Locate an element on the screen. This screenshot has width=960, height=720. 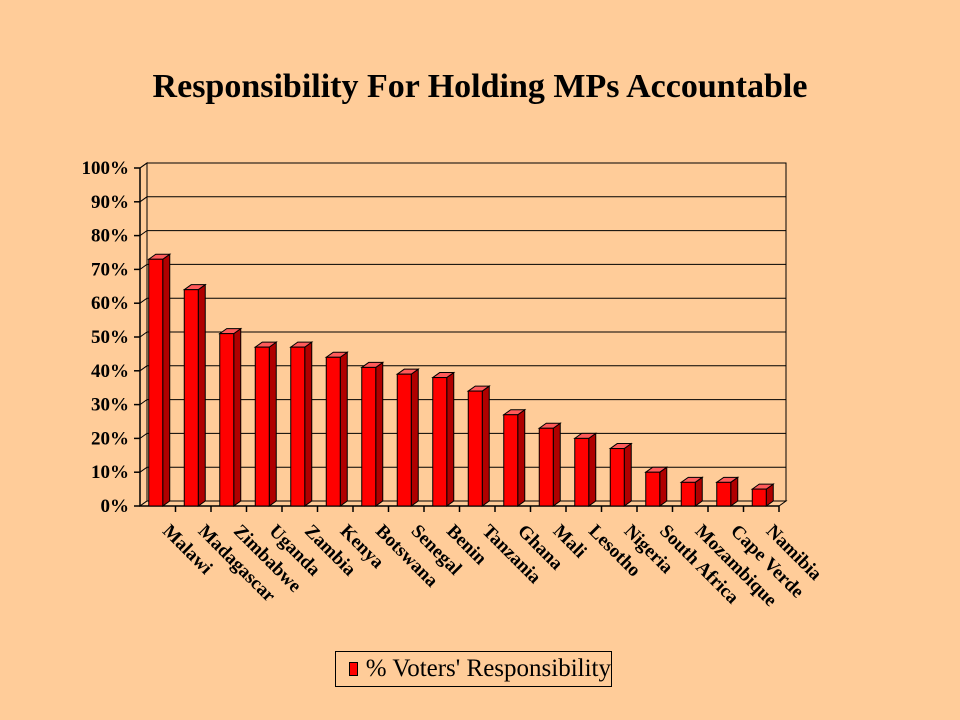
bar-uganda is located at coordinates (265, 424).